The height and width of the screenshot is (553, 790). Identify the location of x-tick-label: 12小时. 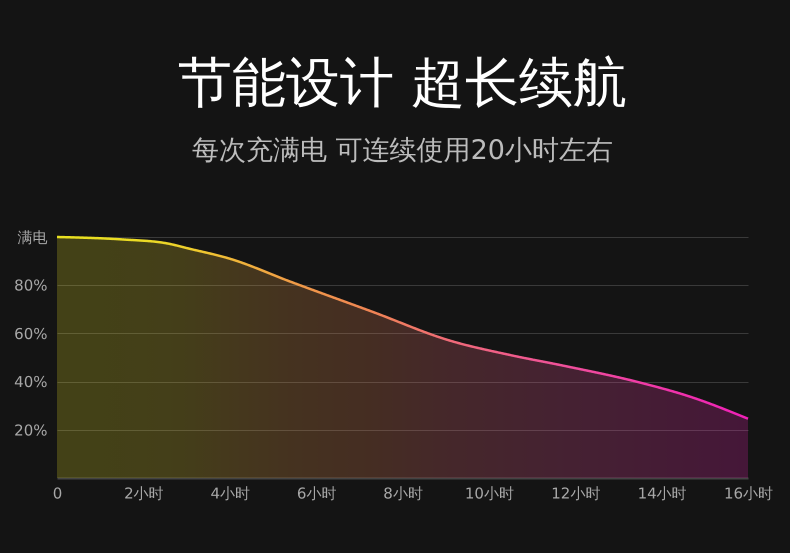
(575, 493).